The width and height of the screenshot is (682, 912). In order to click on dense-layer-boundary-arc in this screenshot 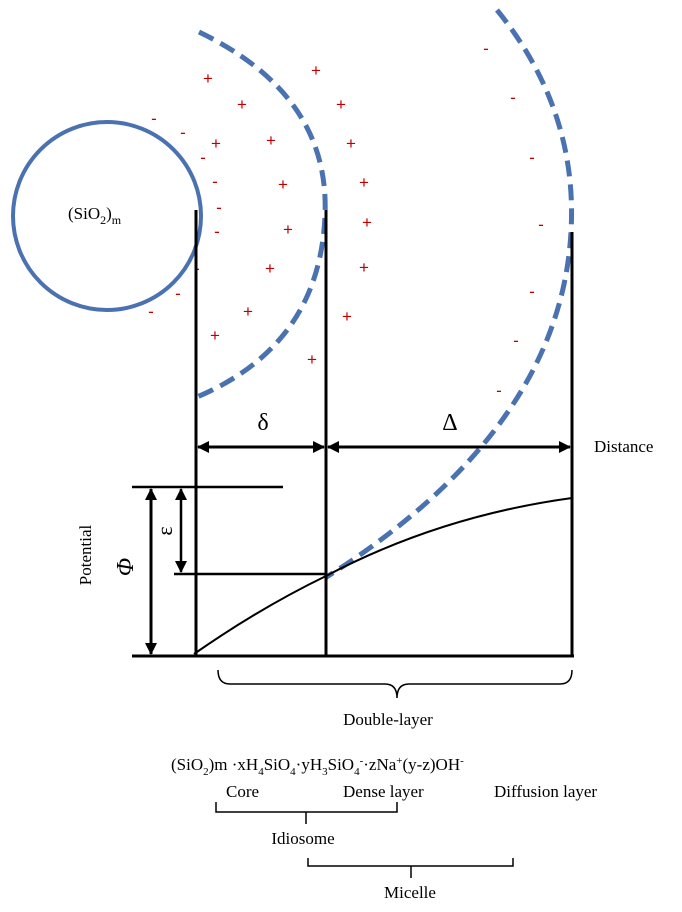, I will do `click(262, 214)`.